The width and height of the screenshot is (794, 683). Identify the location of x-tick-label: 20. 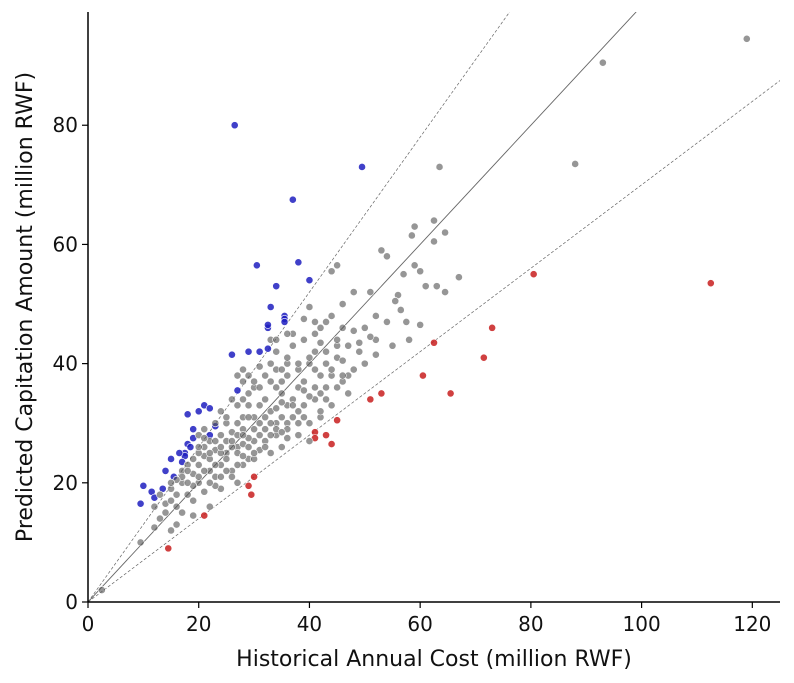
(198, 624).